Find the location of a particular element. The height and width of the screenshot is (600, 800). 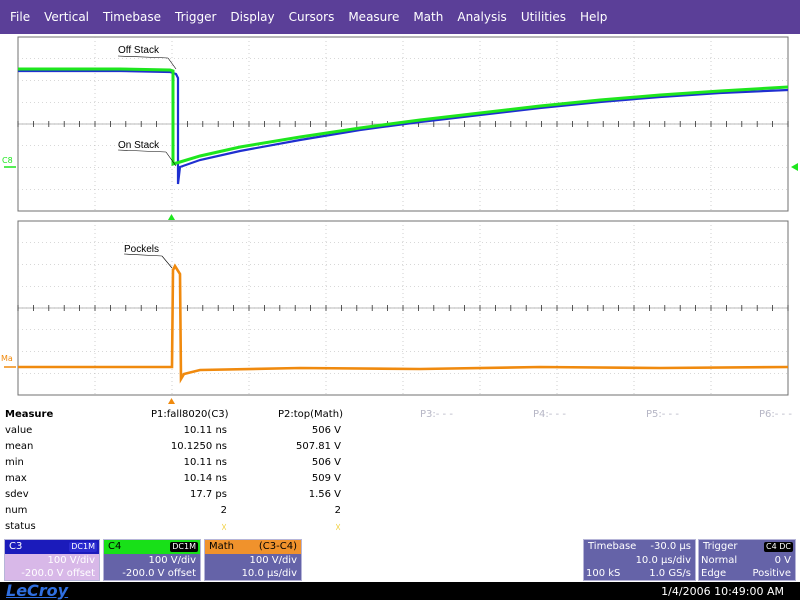

menu-cursors: Cursors is located at coordinates (311, 17).